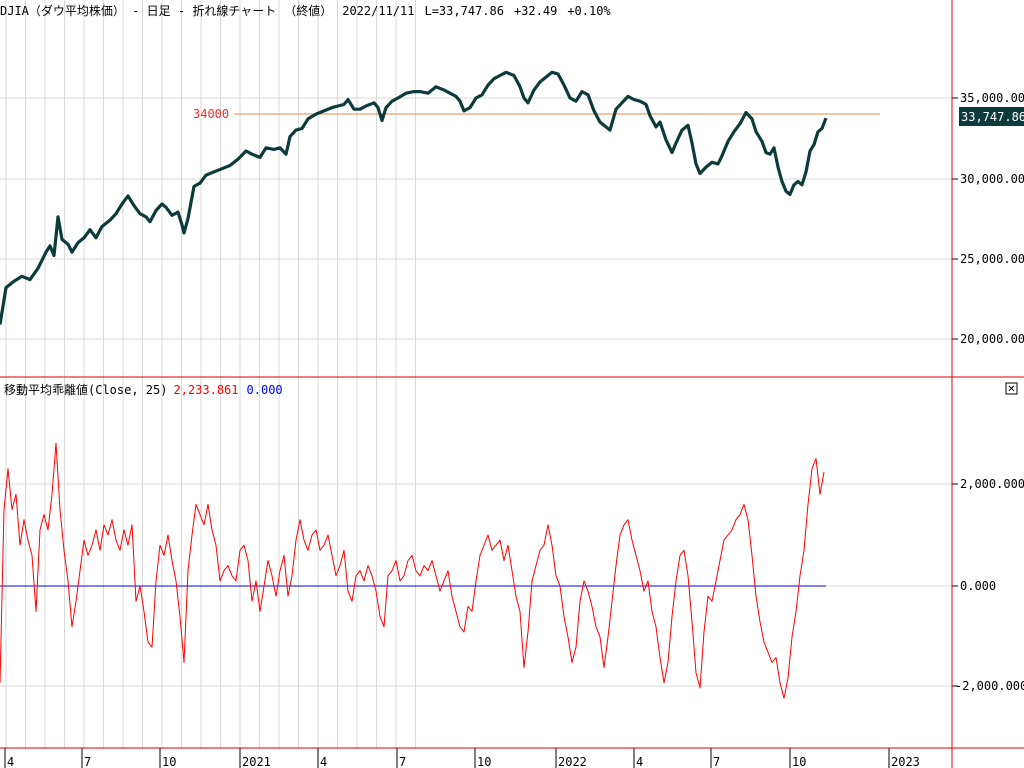 The image size is (1024, 768). Describe the element at coordinates (378, 11) in the screenshot. I see `date-label: 2022/11/11` at that location.